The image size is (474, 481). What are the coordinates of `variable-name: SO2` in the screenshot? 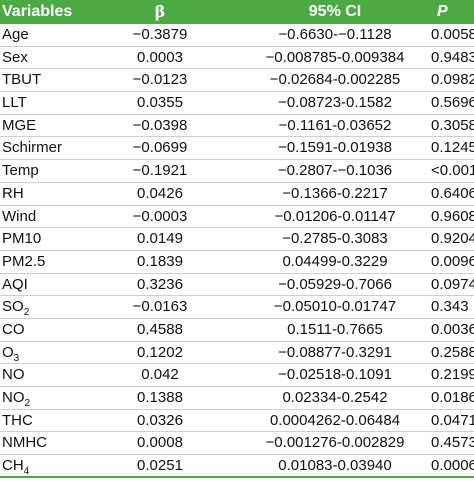 It's located at (15, 307).